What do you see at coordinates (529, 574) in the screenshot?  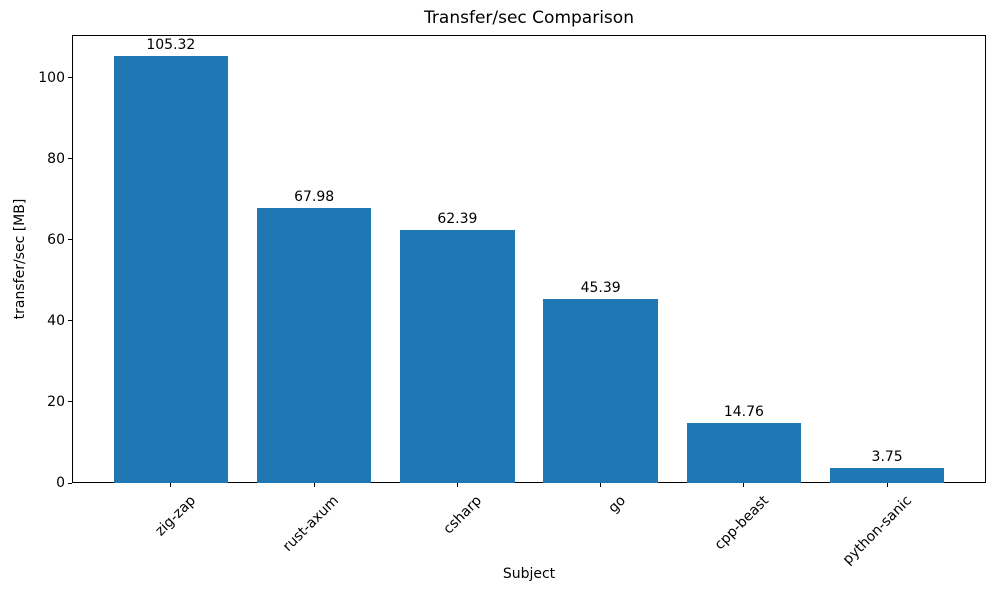 I see `x-axis-label: Subject` at bounding box center [529, 574].